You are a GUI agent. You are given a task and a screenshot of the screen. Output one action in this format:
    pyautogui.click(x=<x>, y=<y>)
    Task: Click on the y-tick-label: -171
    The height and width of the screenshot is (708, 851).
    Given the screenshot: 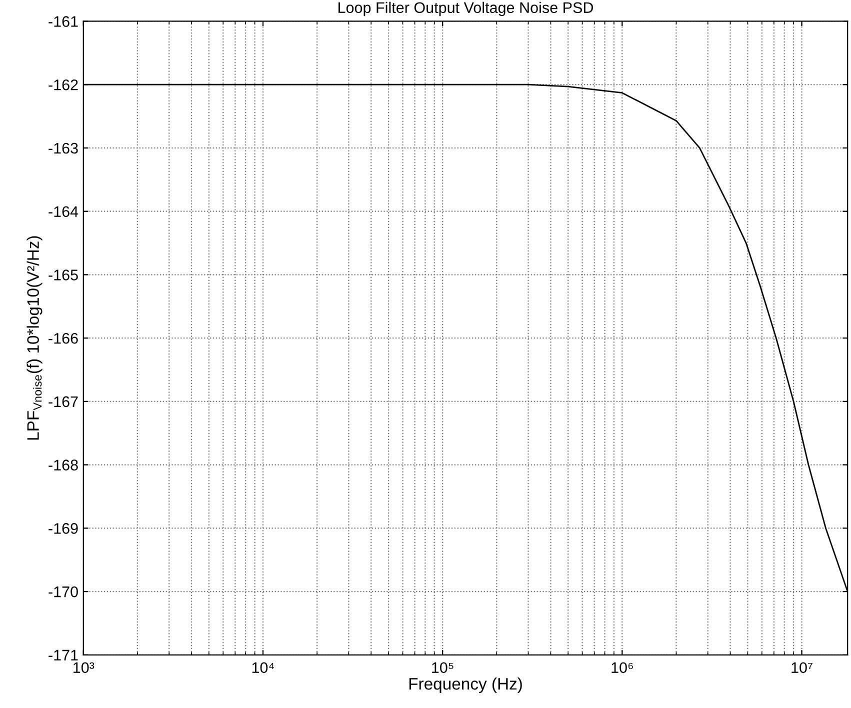 What is the action you would take?
    pyautogui.click(x=63, y=655)
    